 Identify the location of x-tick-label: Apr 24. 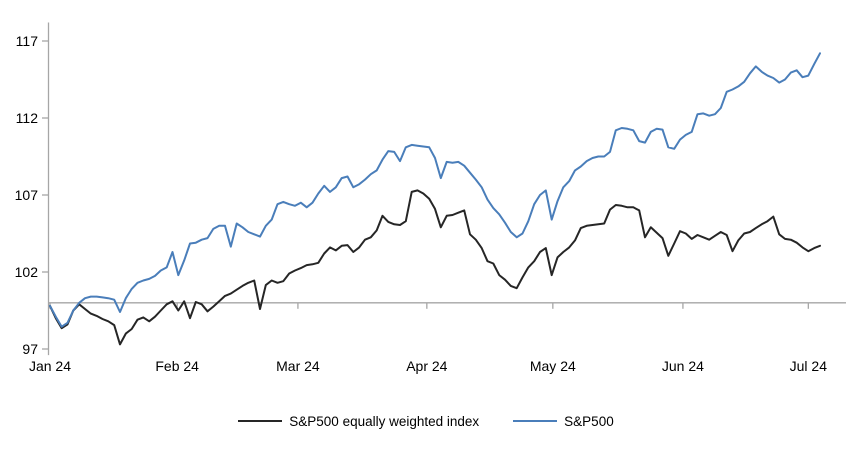
(426, 366).